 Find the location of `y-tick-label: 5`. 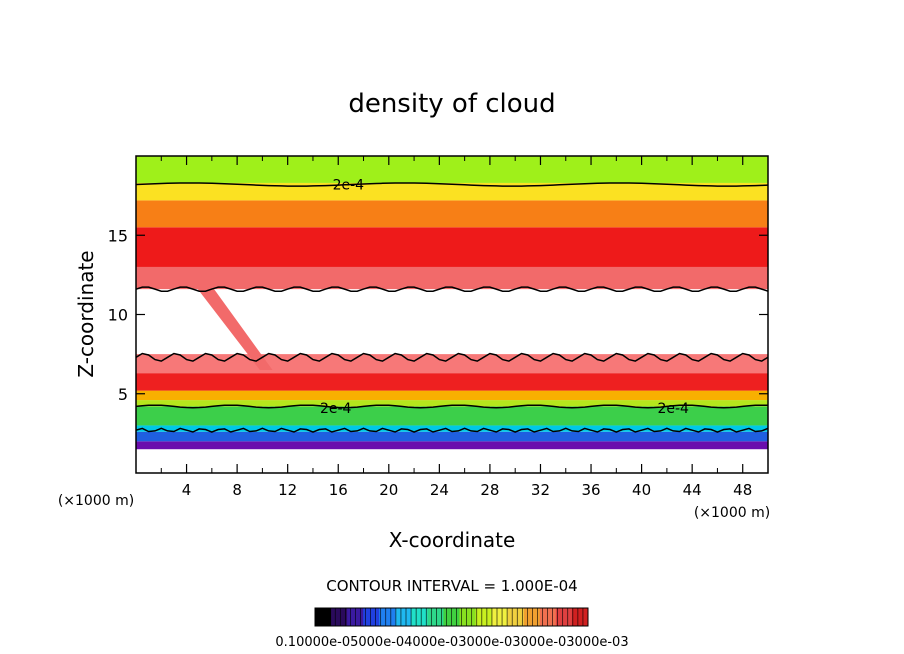

y-tick-label: 5 is located at coordinates (123, 394).